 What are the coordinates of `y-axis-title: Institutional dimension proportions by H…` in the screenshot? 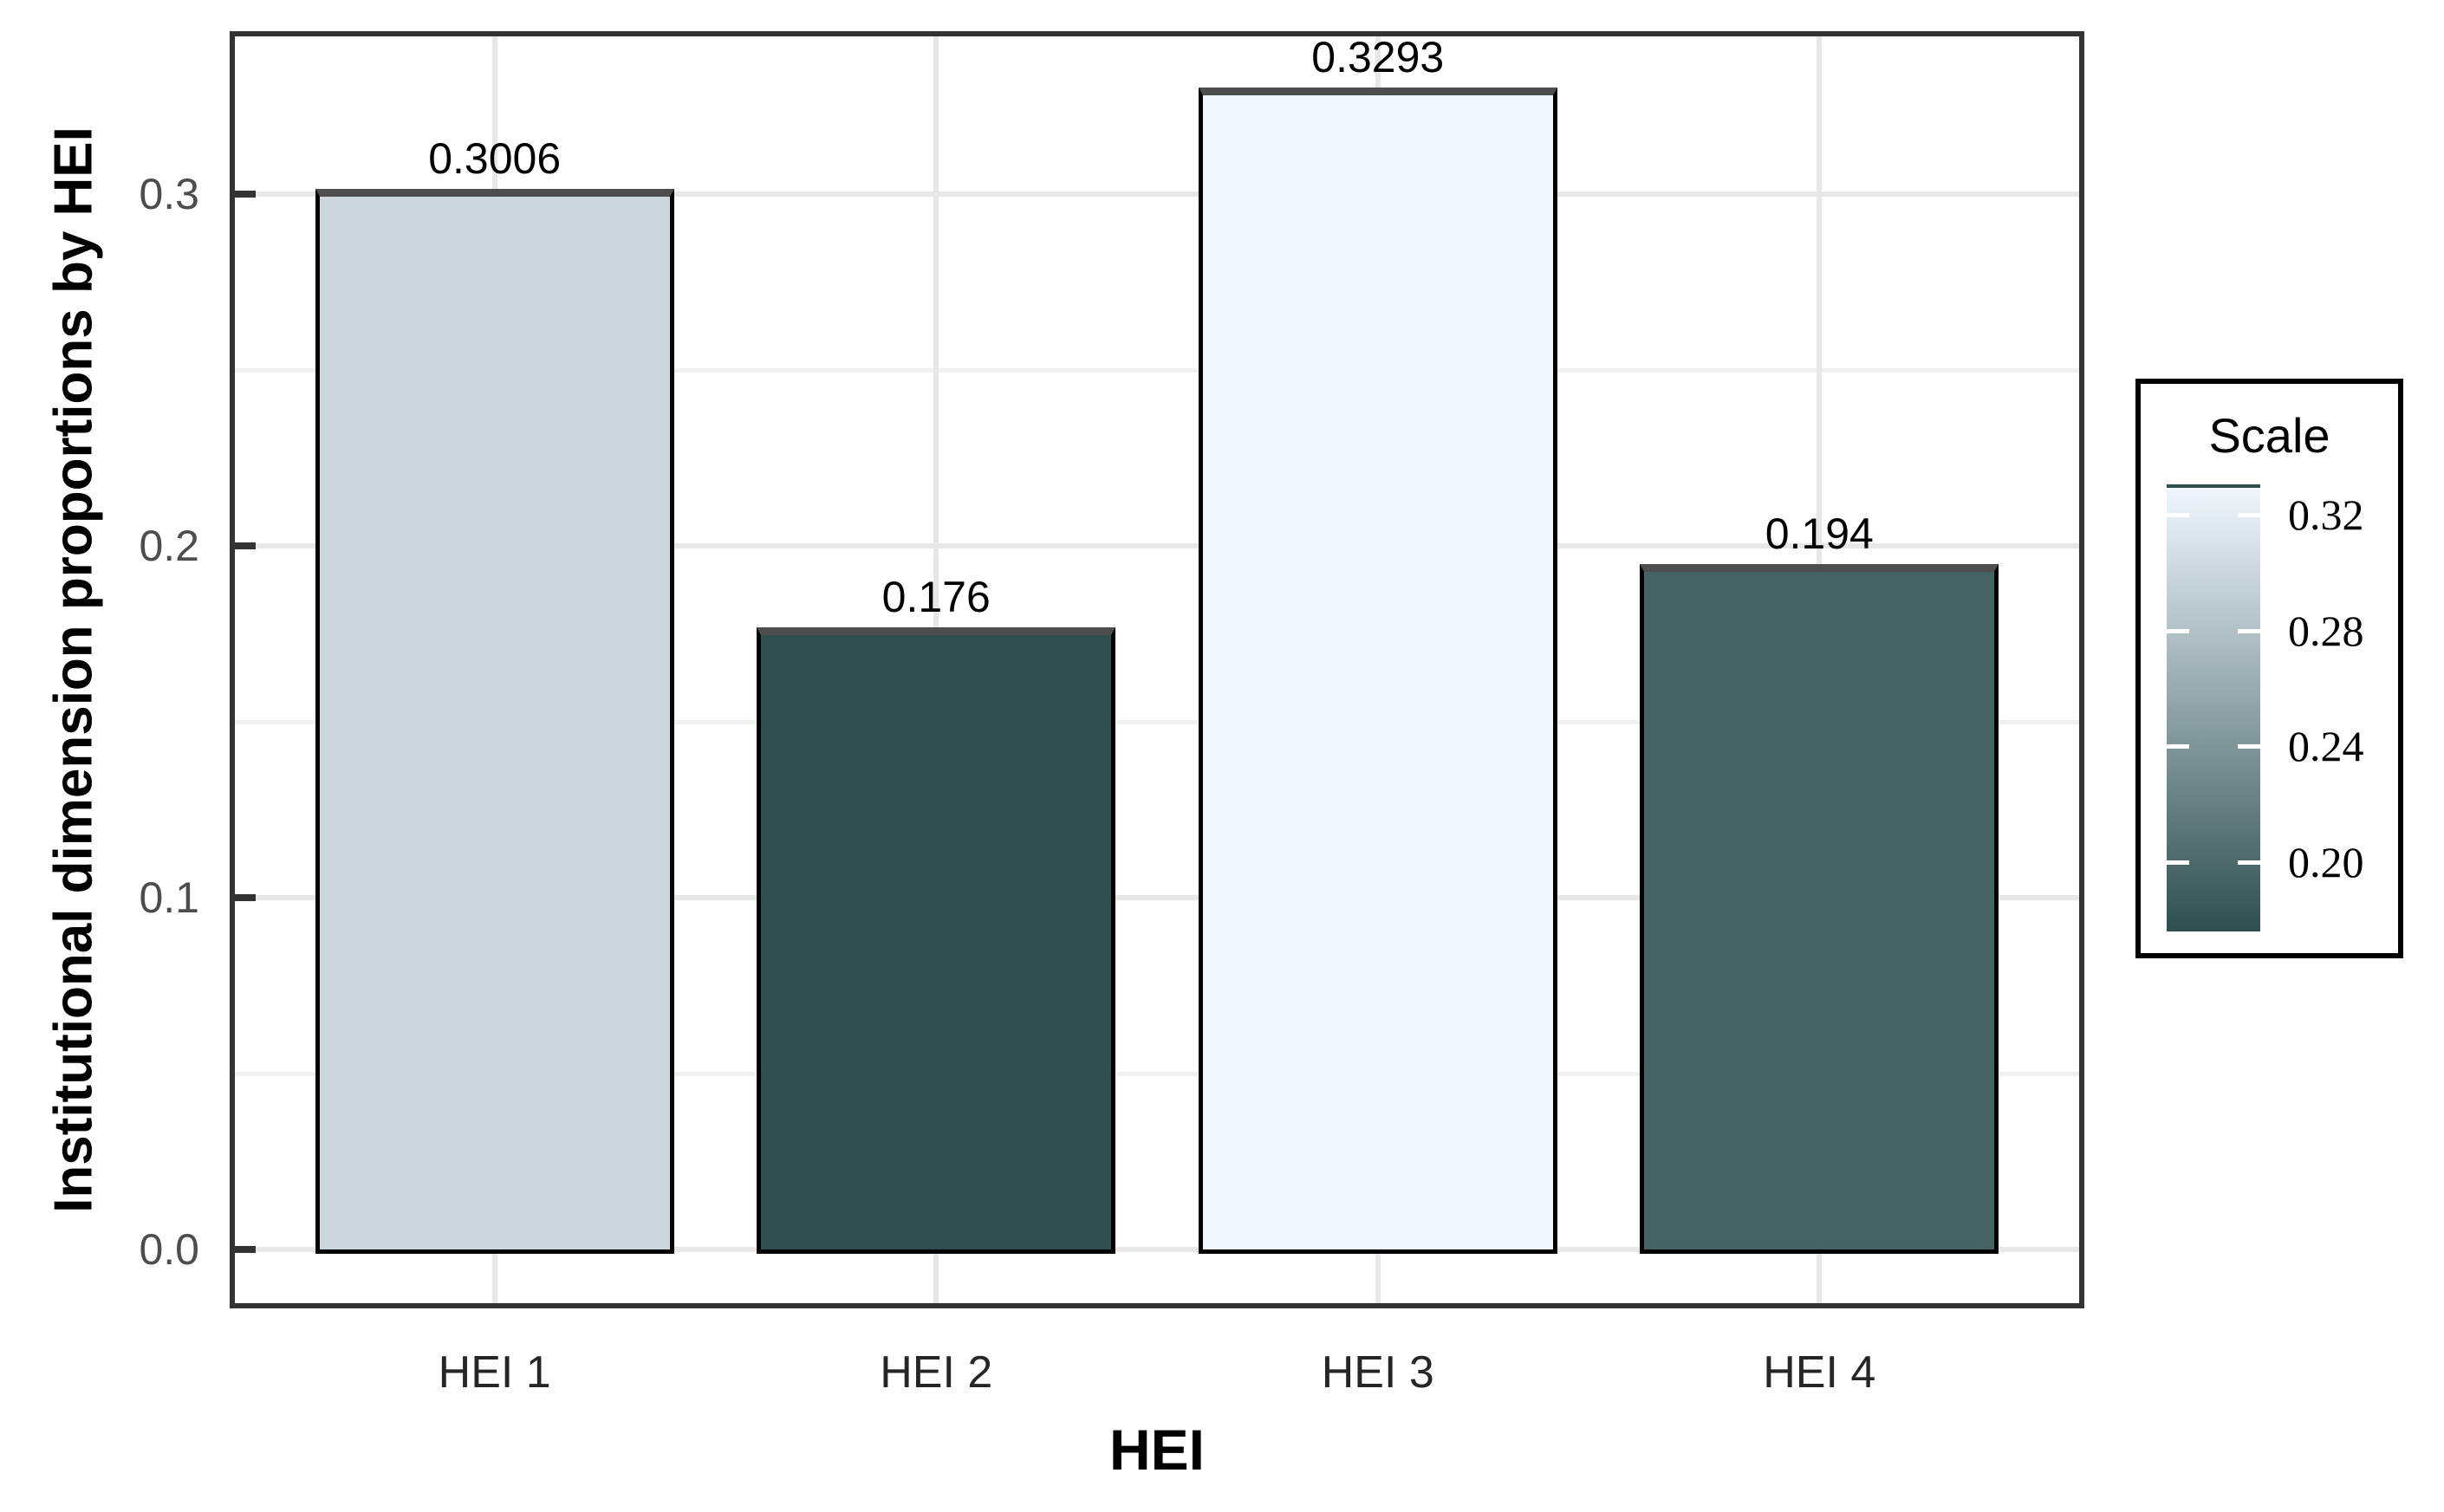 It's located at (73, 670).